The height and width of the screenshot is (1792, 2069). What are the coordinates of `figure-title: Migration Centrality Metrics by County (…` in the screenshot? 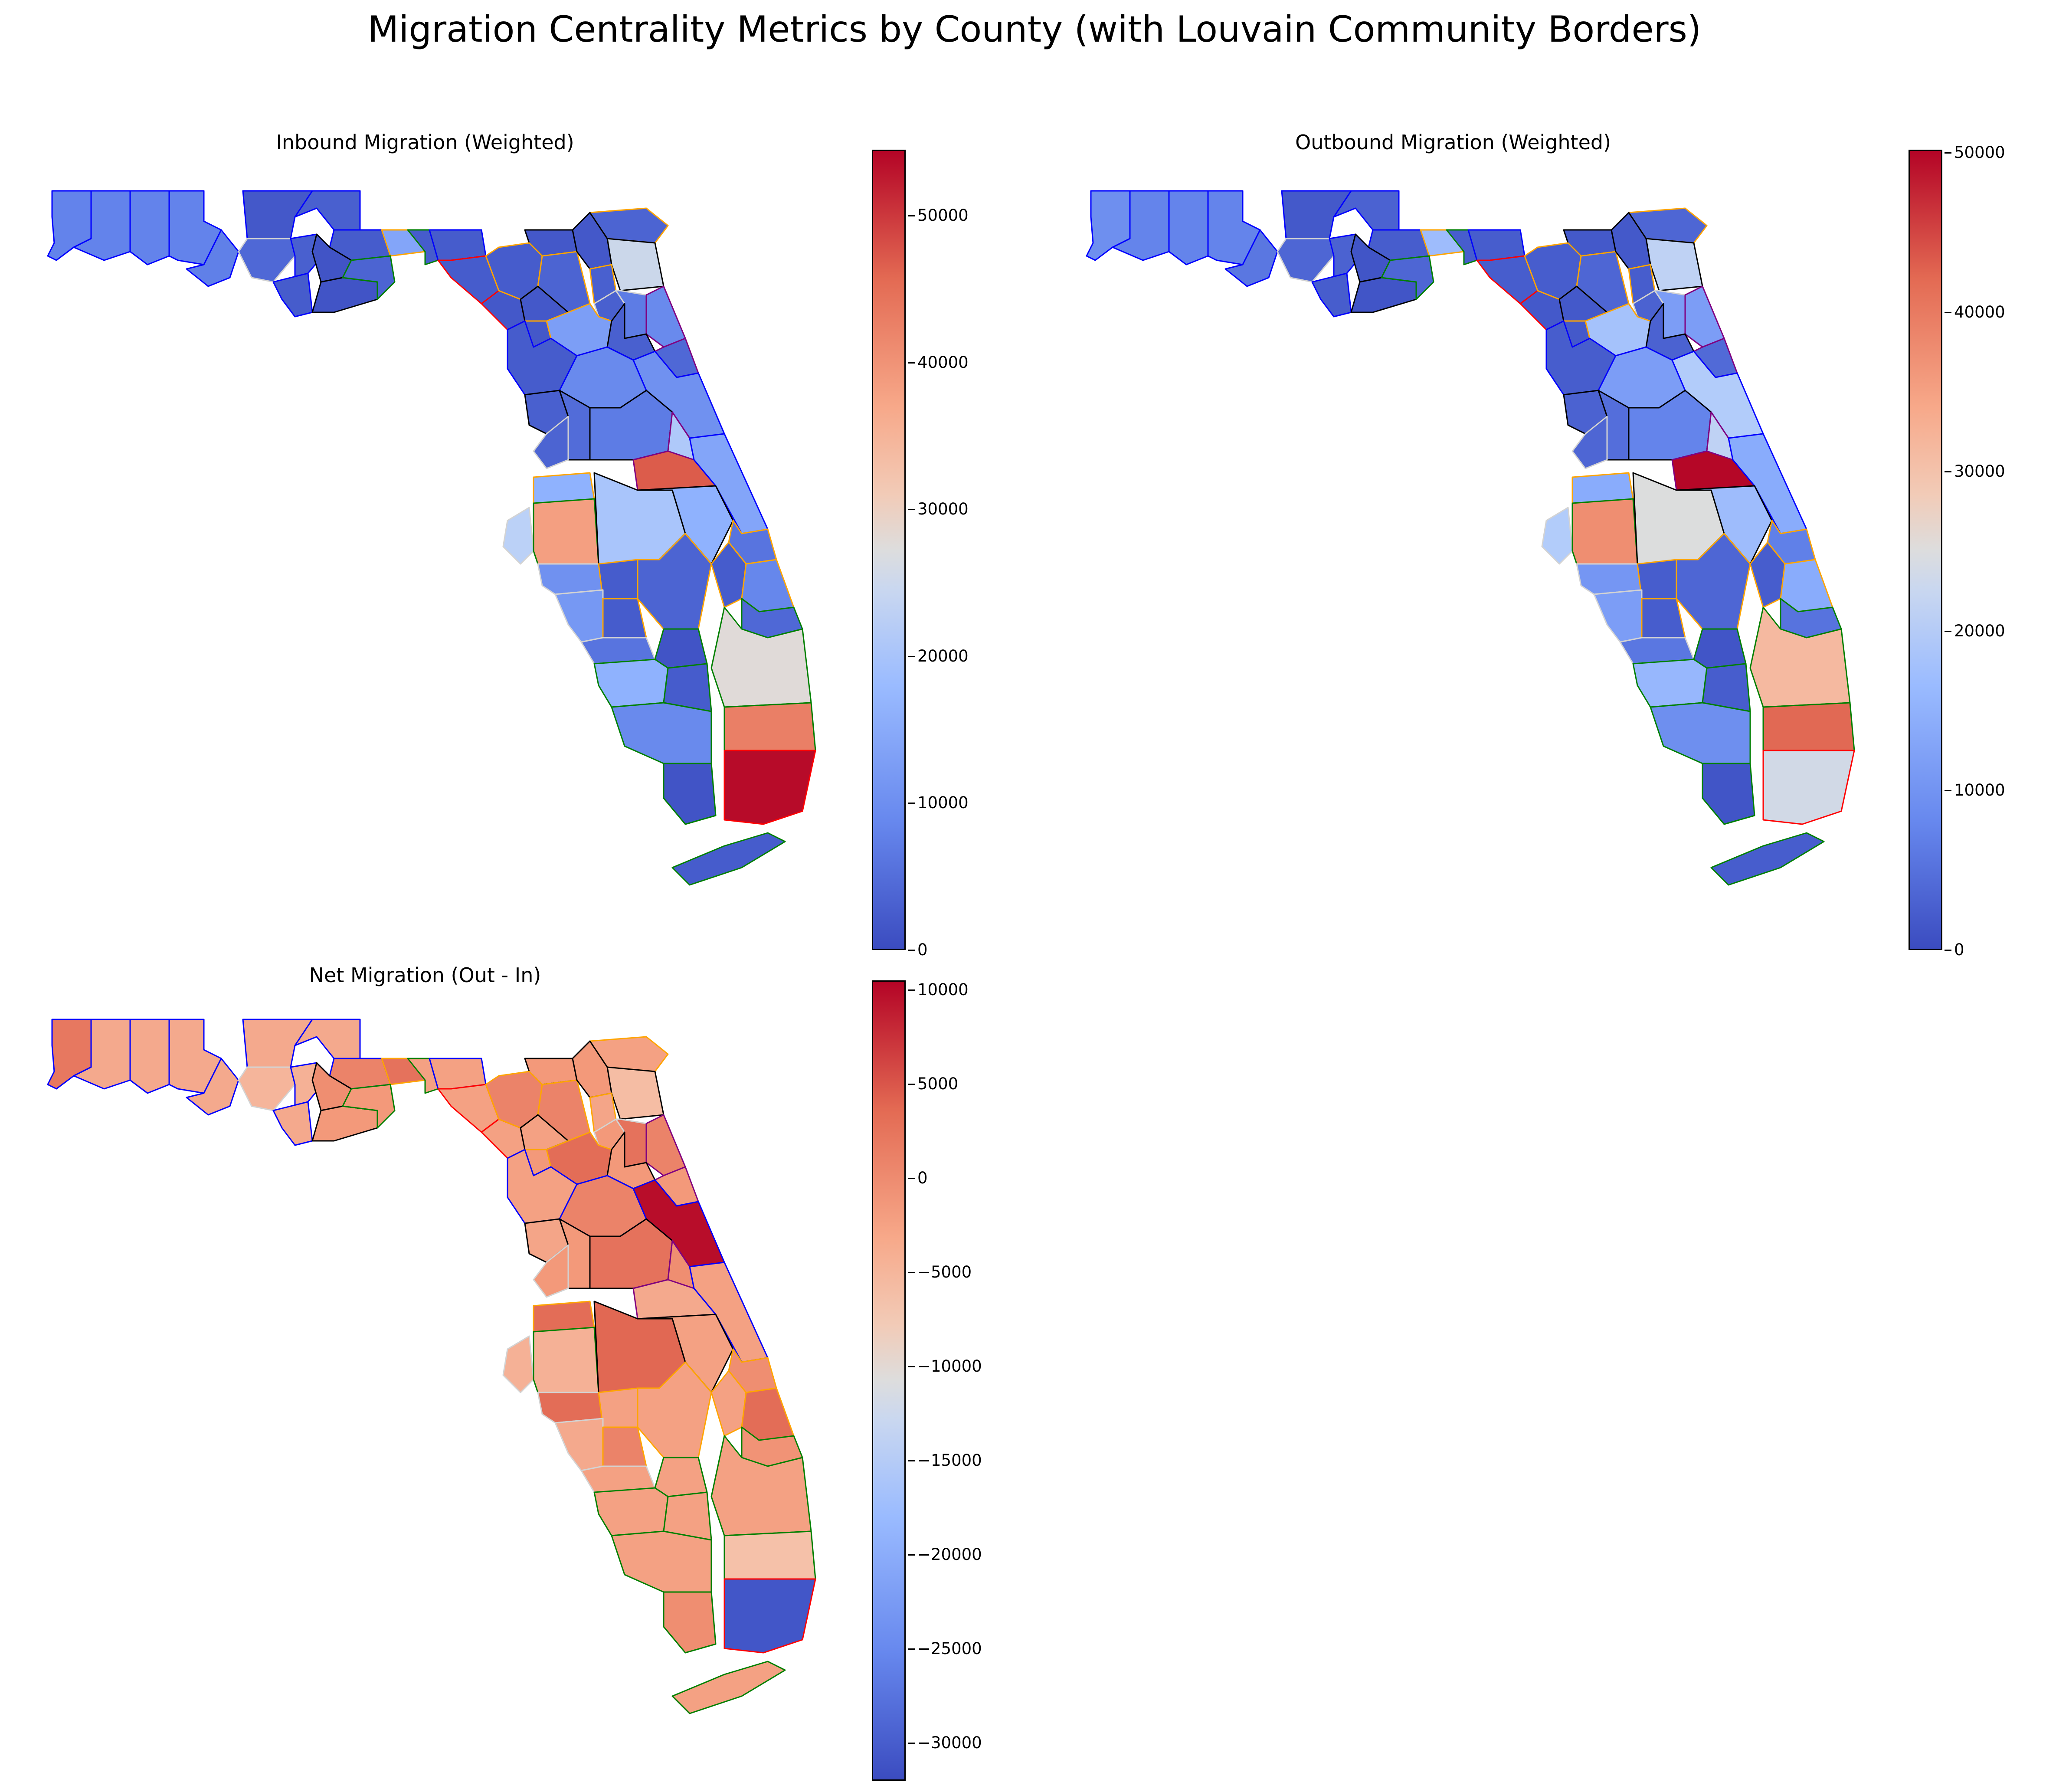 It's located at (1035, 29).